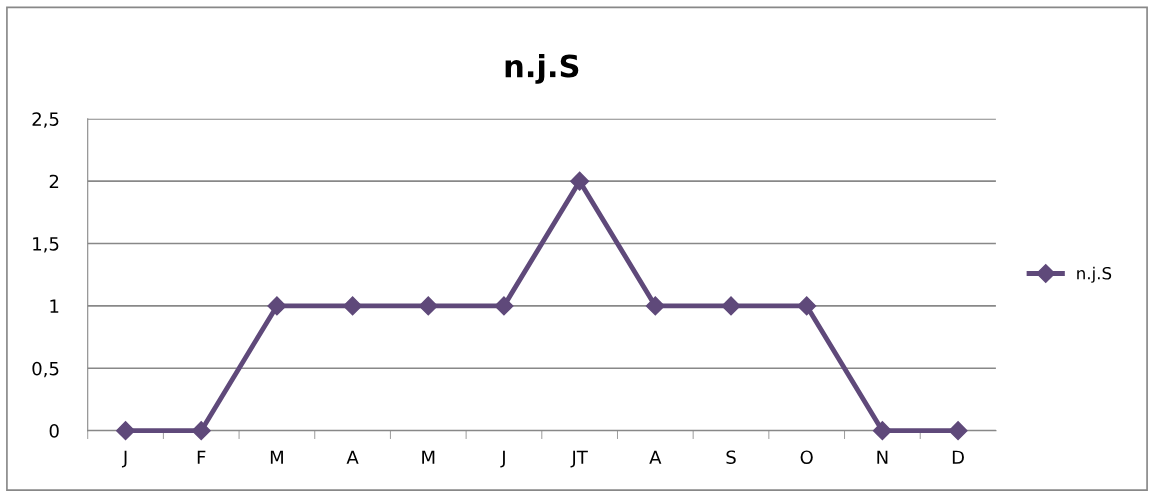  I want to click on x-tick-label: D, so click(958, 457).